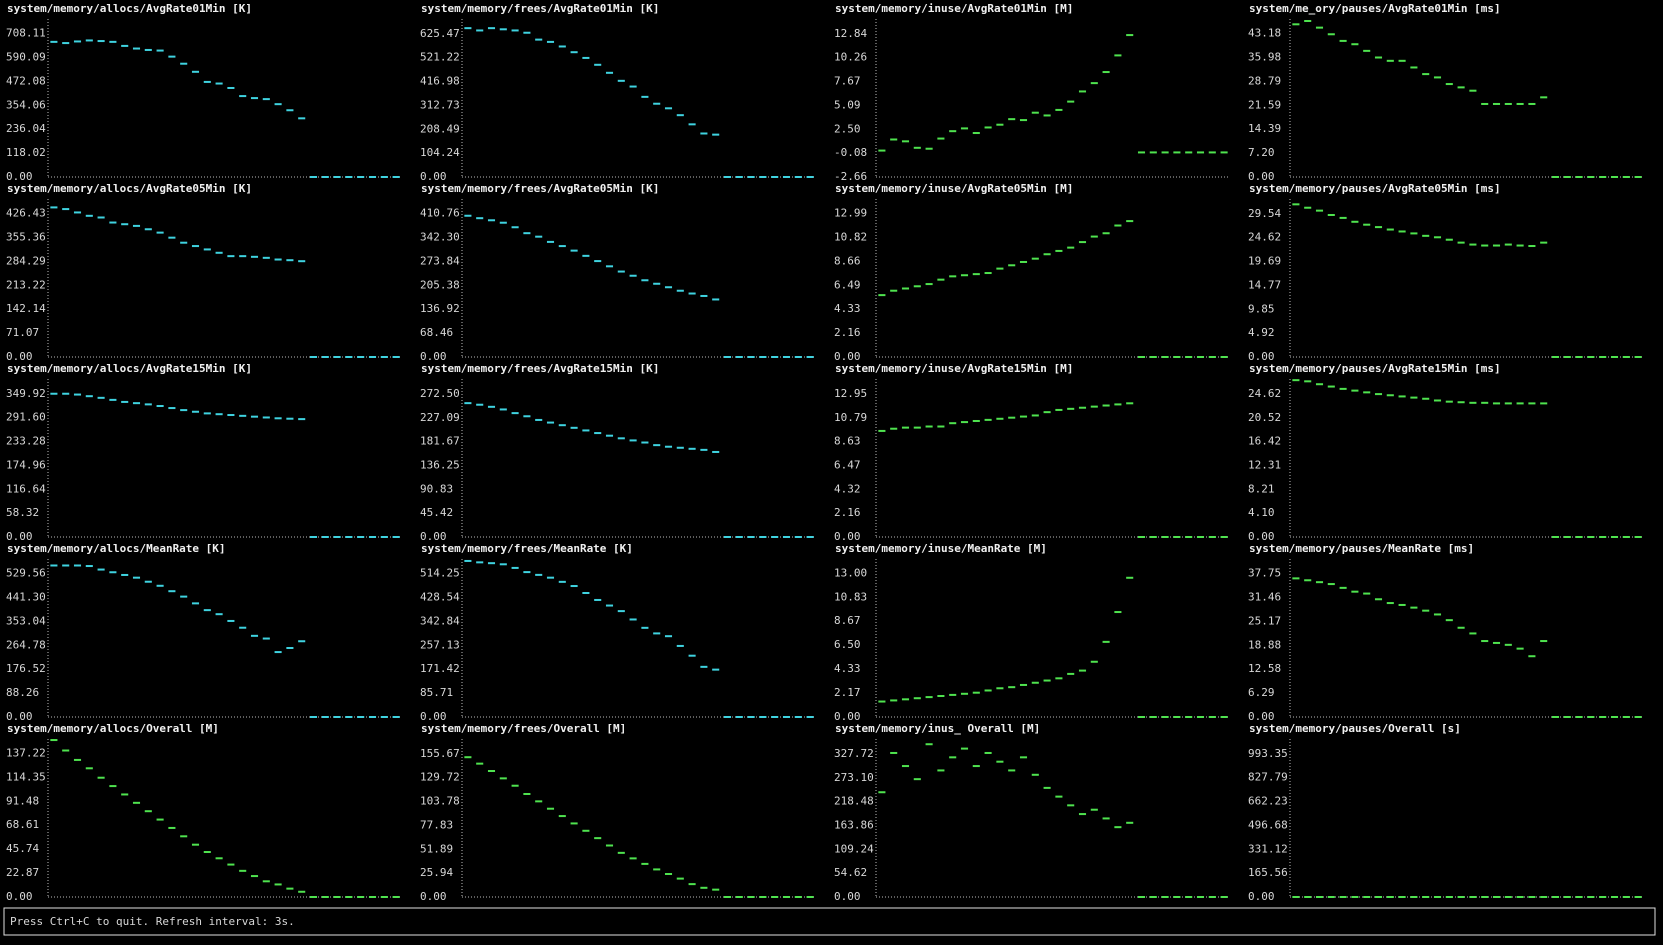  Describe the element at coordinates (1268, 824) in the screenshot. I see `y-tick-label: 496.68` at that location.